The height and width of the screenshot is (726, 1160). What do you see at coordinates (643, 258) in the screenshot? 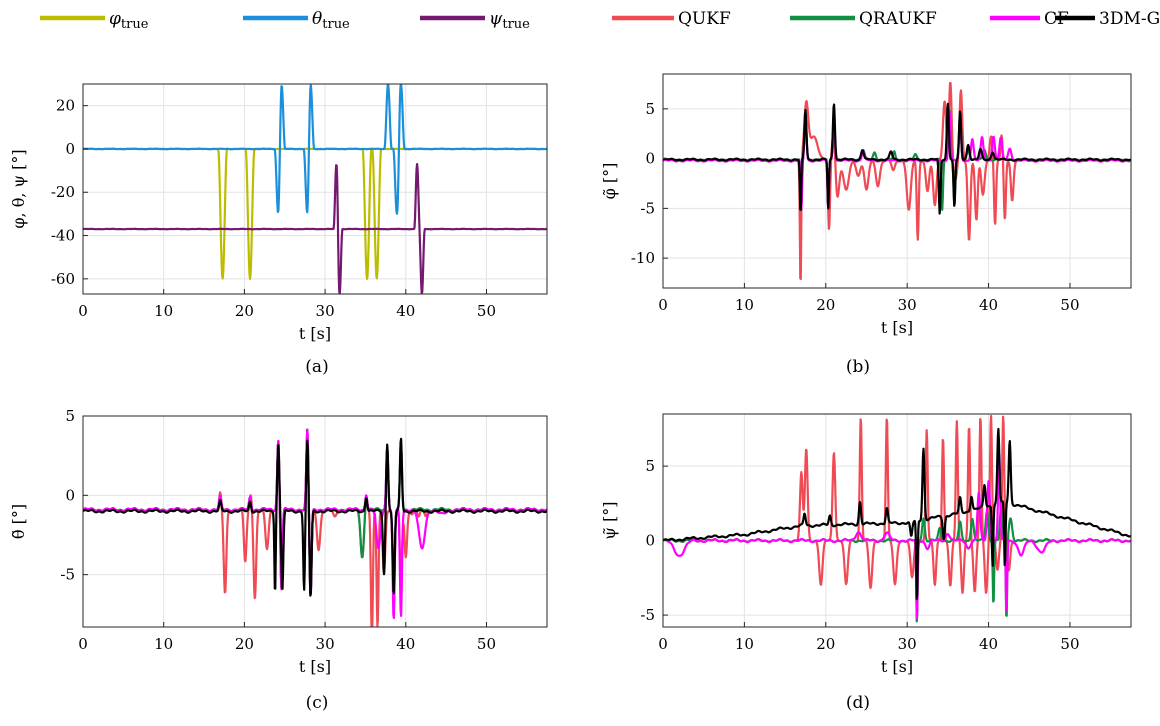
I see `y-tick-label: -10` at bounding box center [643, 258].